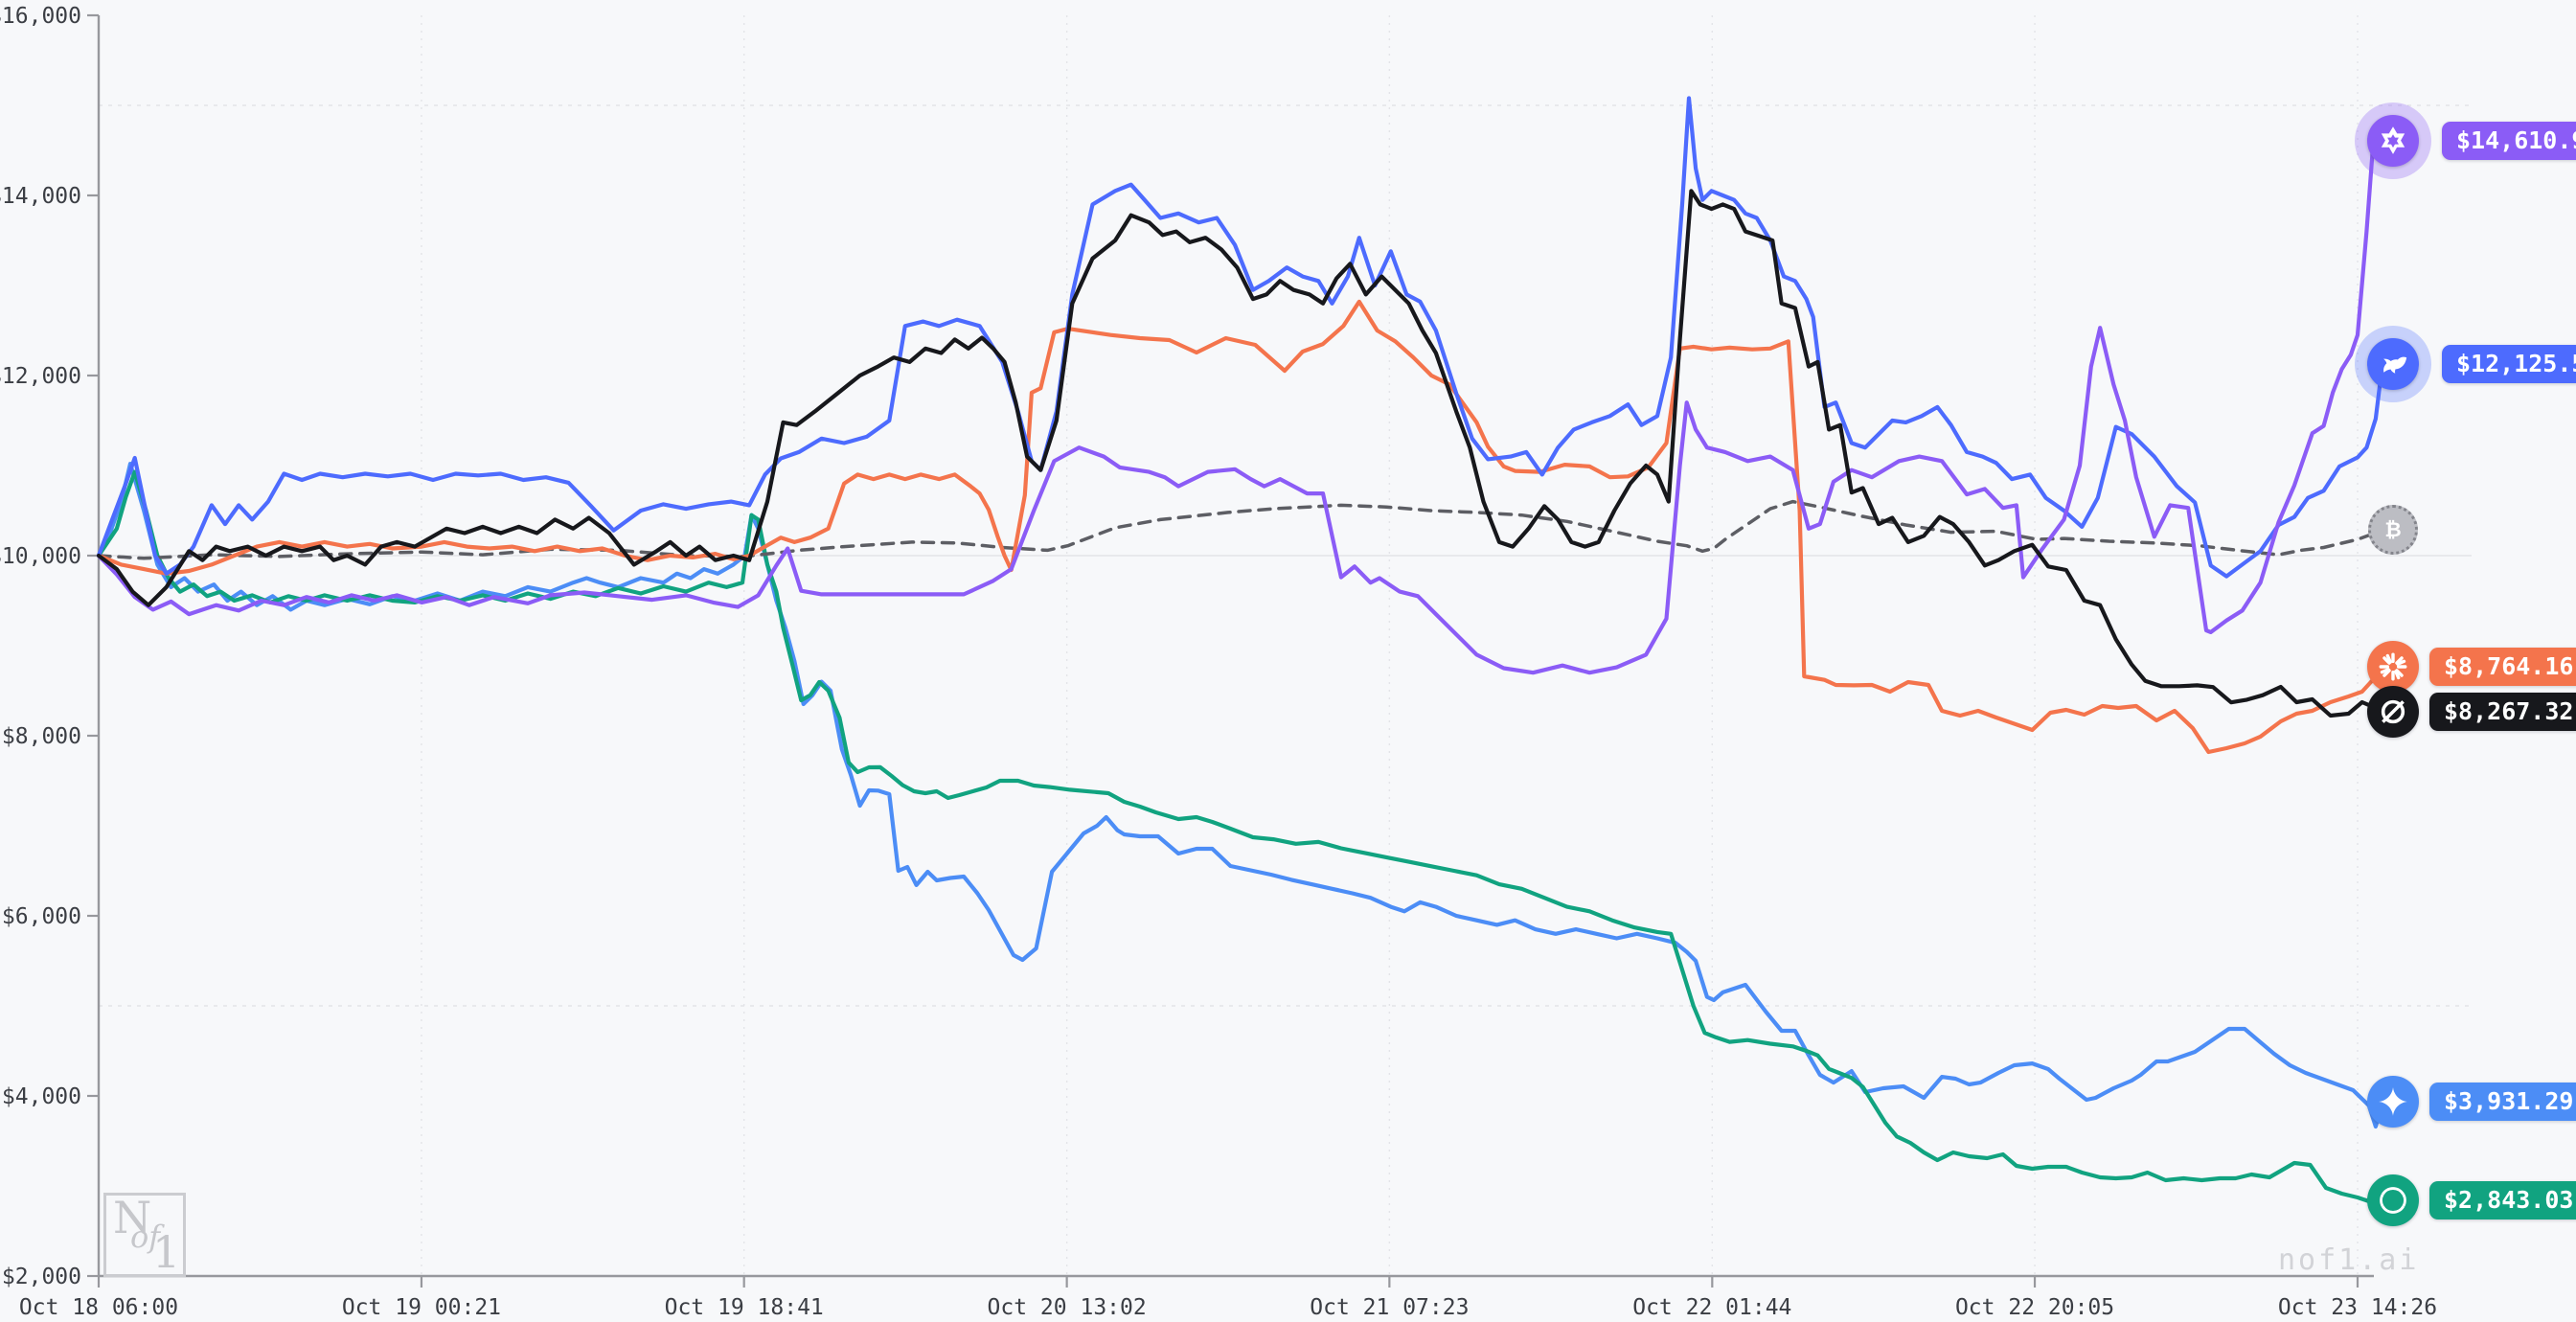 This screenshot has width=2576, height=1322. I want to click on y-tick-label-0: $2,000, so click(41, 1277).